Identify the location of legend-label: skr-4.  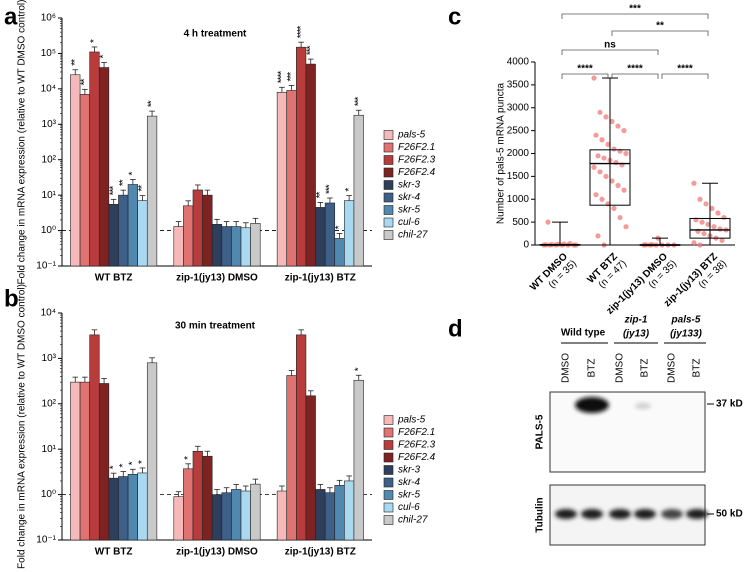
(409, 197).